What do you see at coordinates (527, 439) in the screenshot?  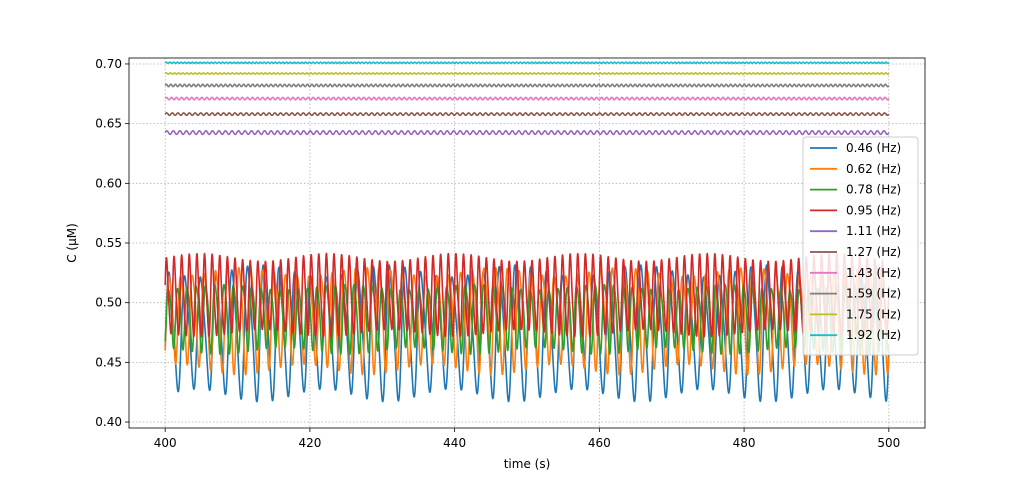 I see `x-axis: 400 420 440 460 480 500` at bounding box center [527, 439].